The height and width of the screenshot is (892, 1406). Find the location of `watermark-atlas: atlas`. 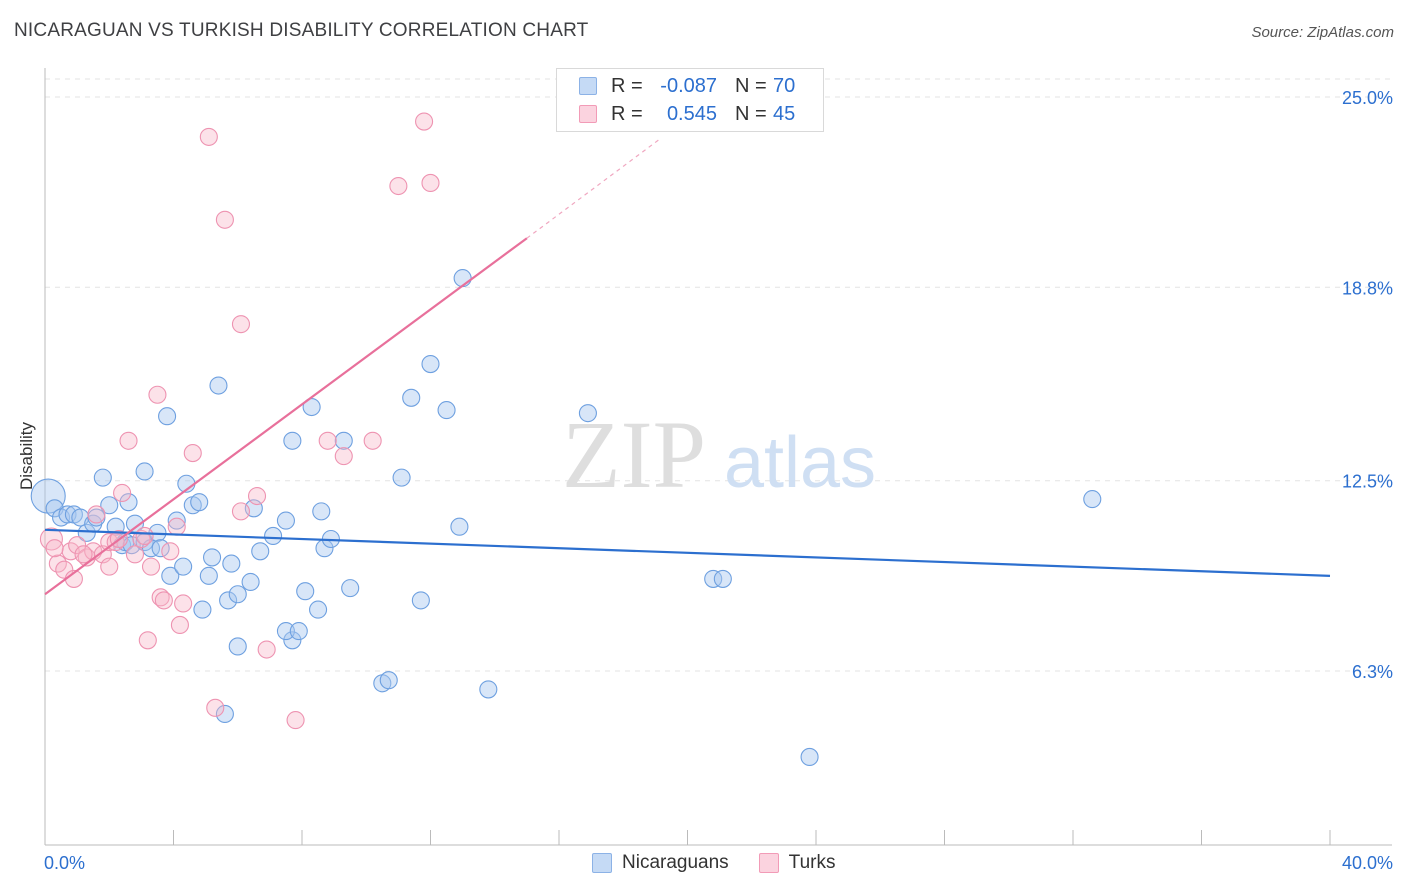

watermark-atlas: atlas is located at coordinates (800, 463).